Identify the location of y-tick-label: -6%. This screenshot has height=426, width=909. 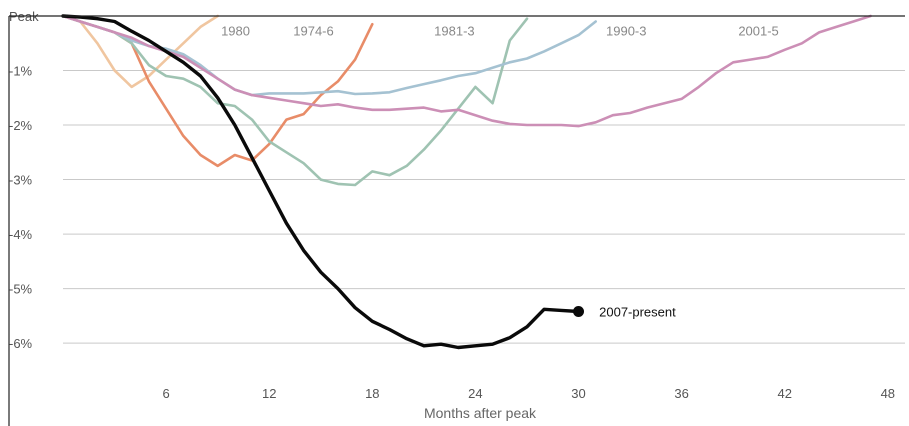
(21, 343).